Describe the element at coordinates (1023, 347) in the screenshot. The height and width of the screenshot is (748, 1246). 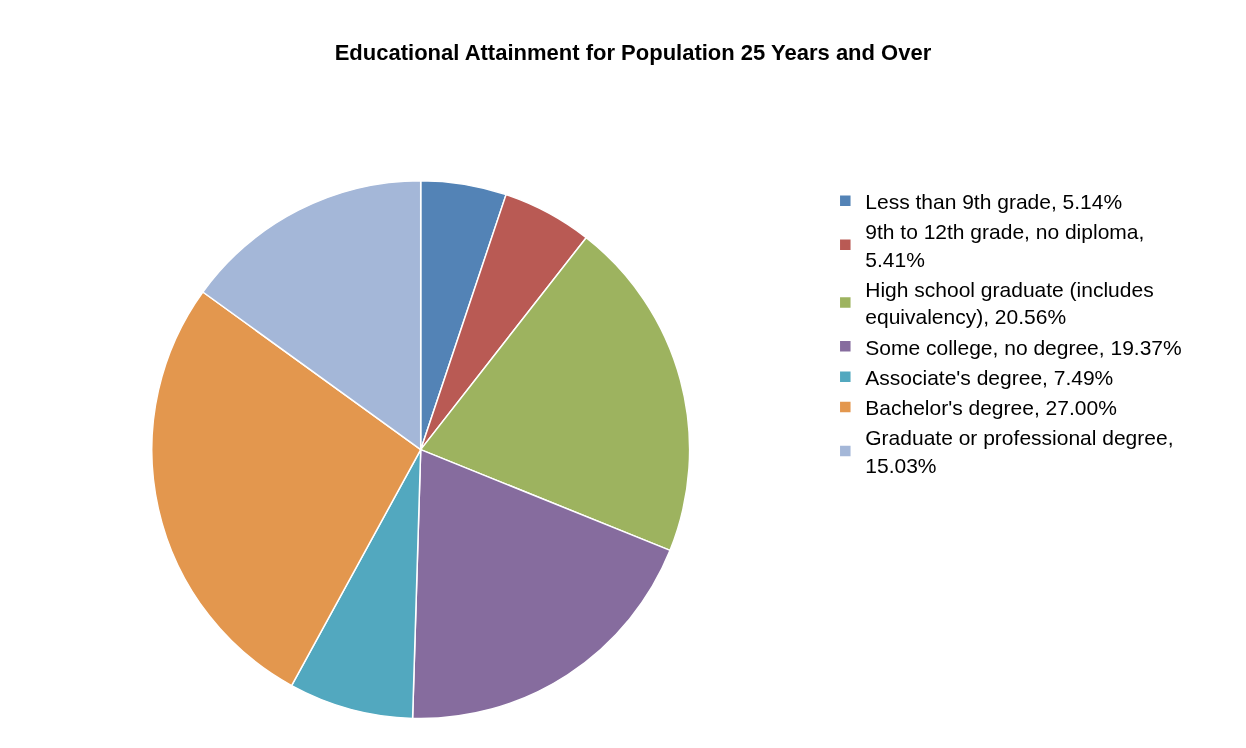
I see `legend-label: Some college, no degree, 19.37%` at that location.